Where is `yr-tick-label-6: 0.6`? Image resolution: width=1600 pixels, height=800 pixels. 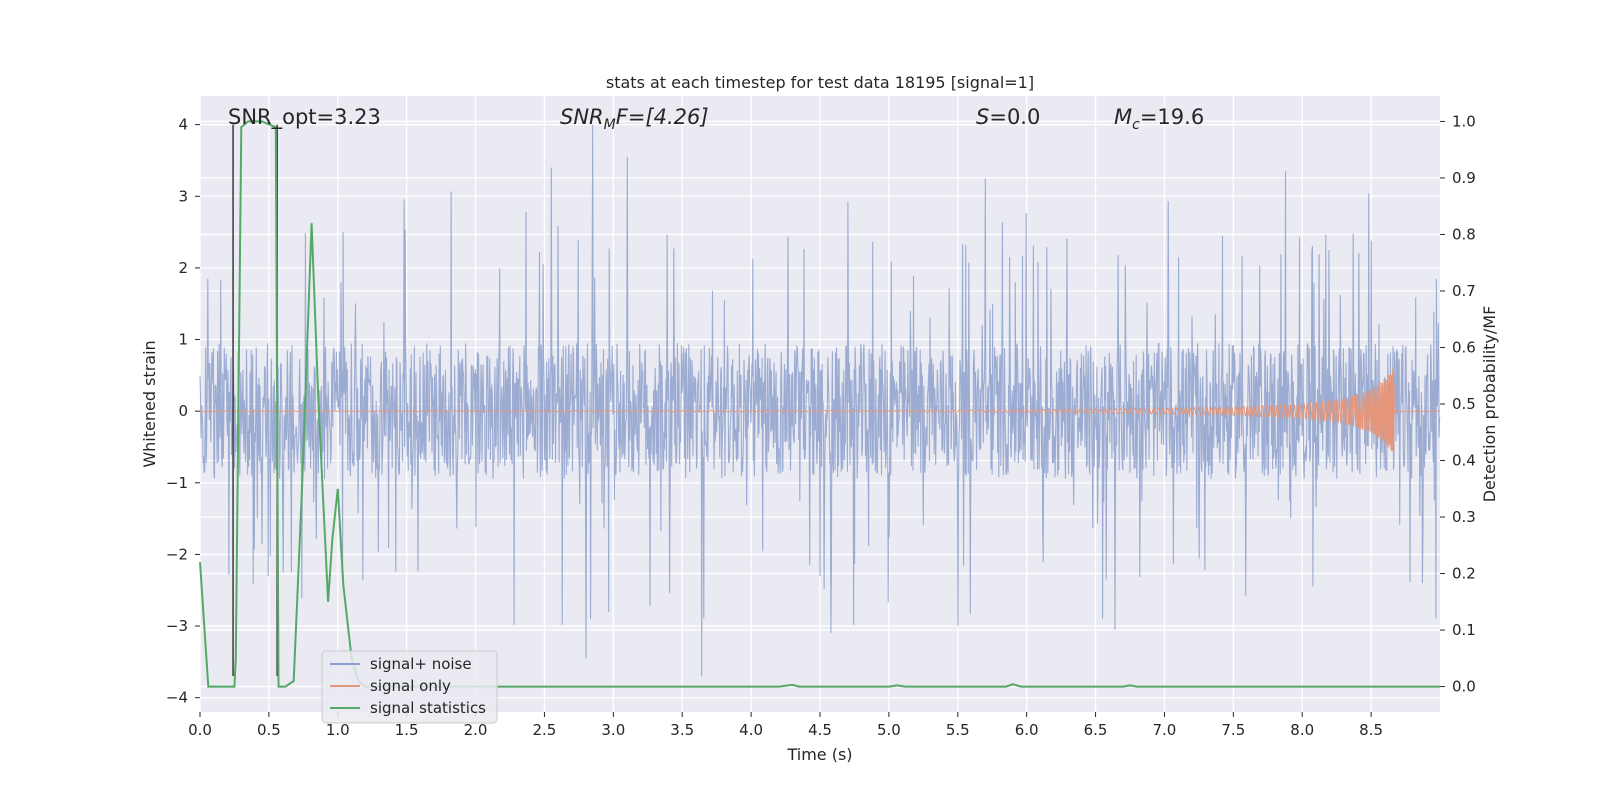 yr-tick-label-6: 0.6 is located at coordinates (1464, 347).